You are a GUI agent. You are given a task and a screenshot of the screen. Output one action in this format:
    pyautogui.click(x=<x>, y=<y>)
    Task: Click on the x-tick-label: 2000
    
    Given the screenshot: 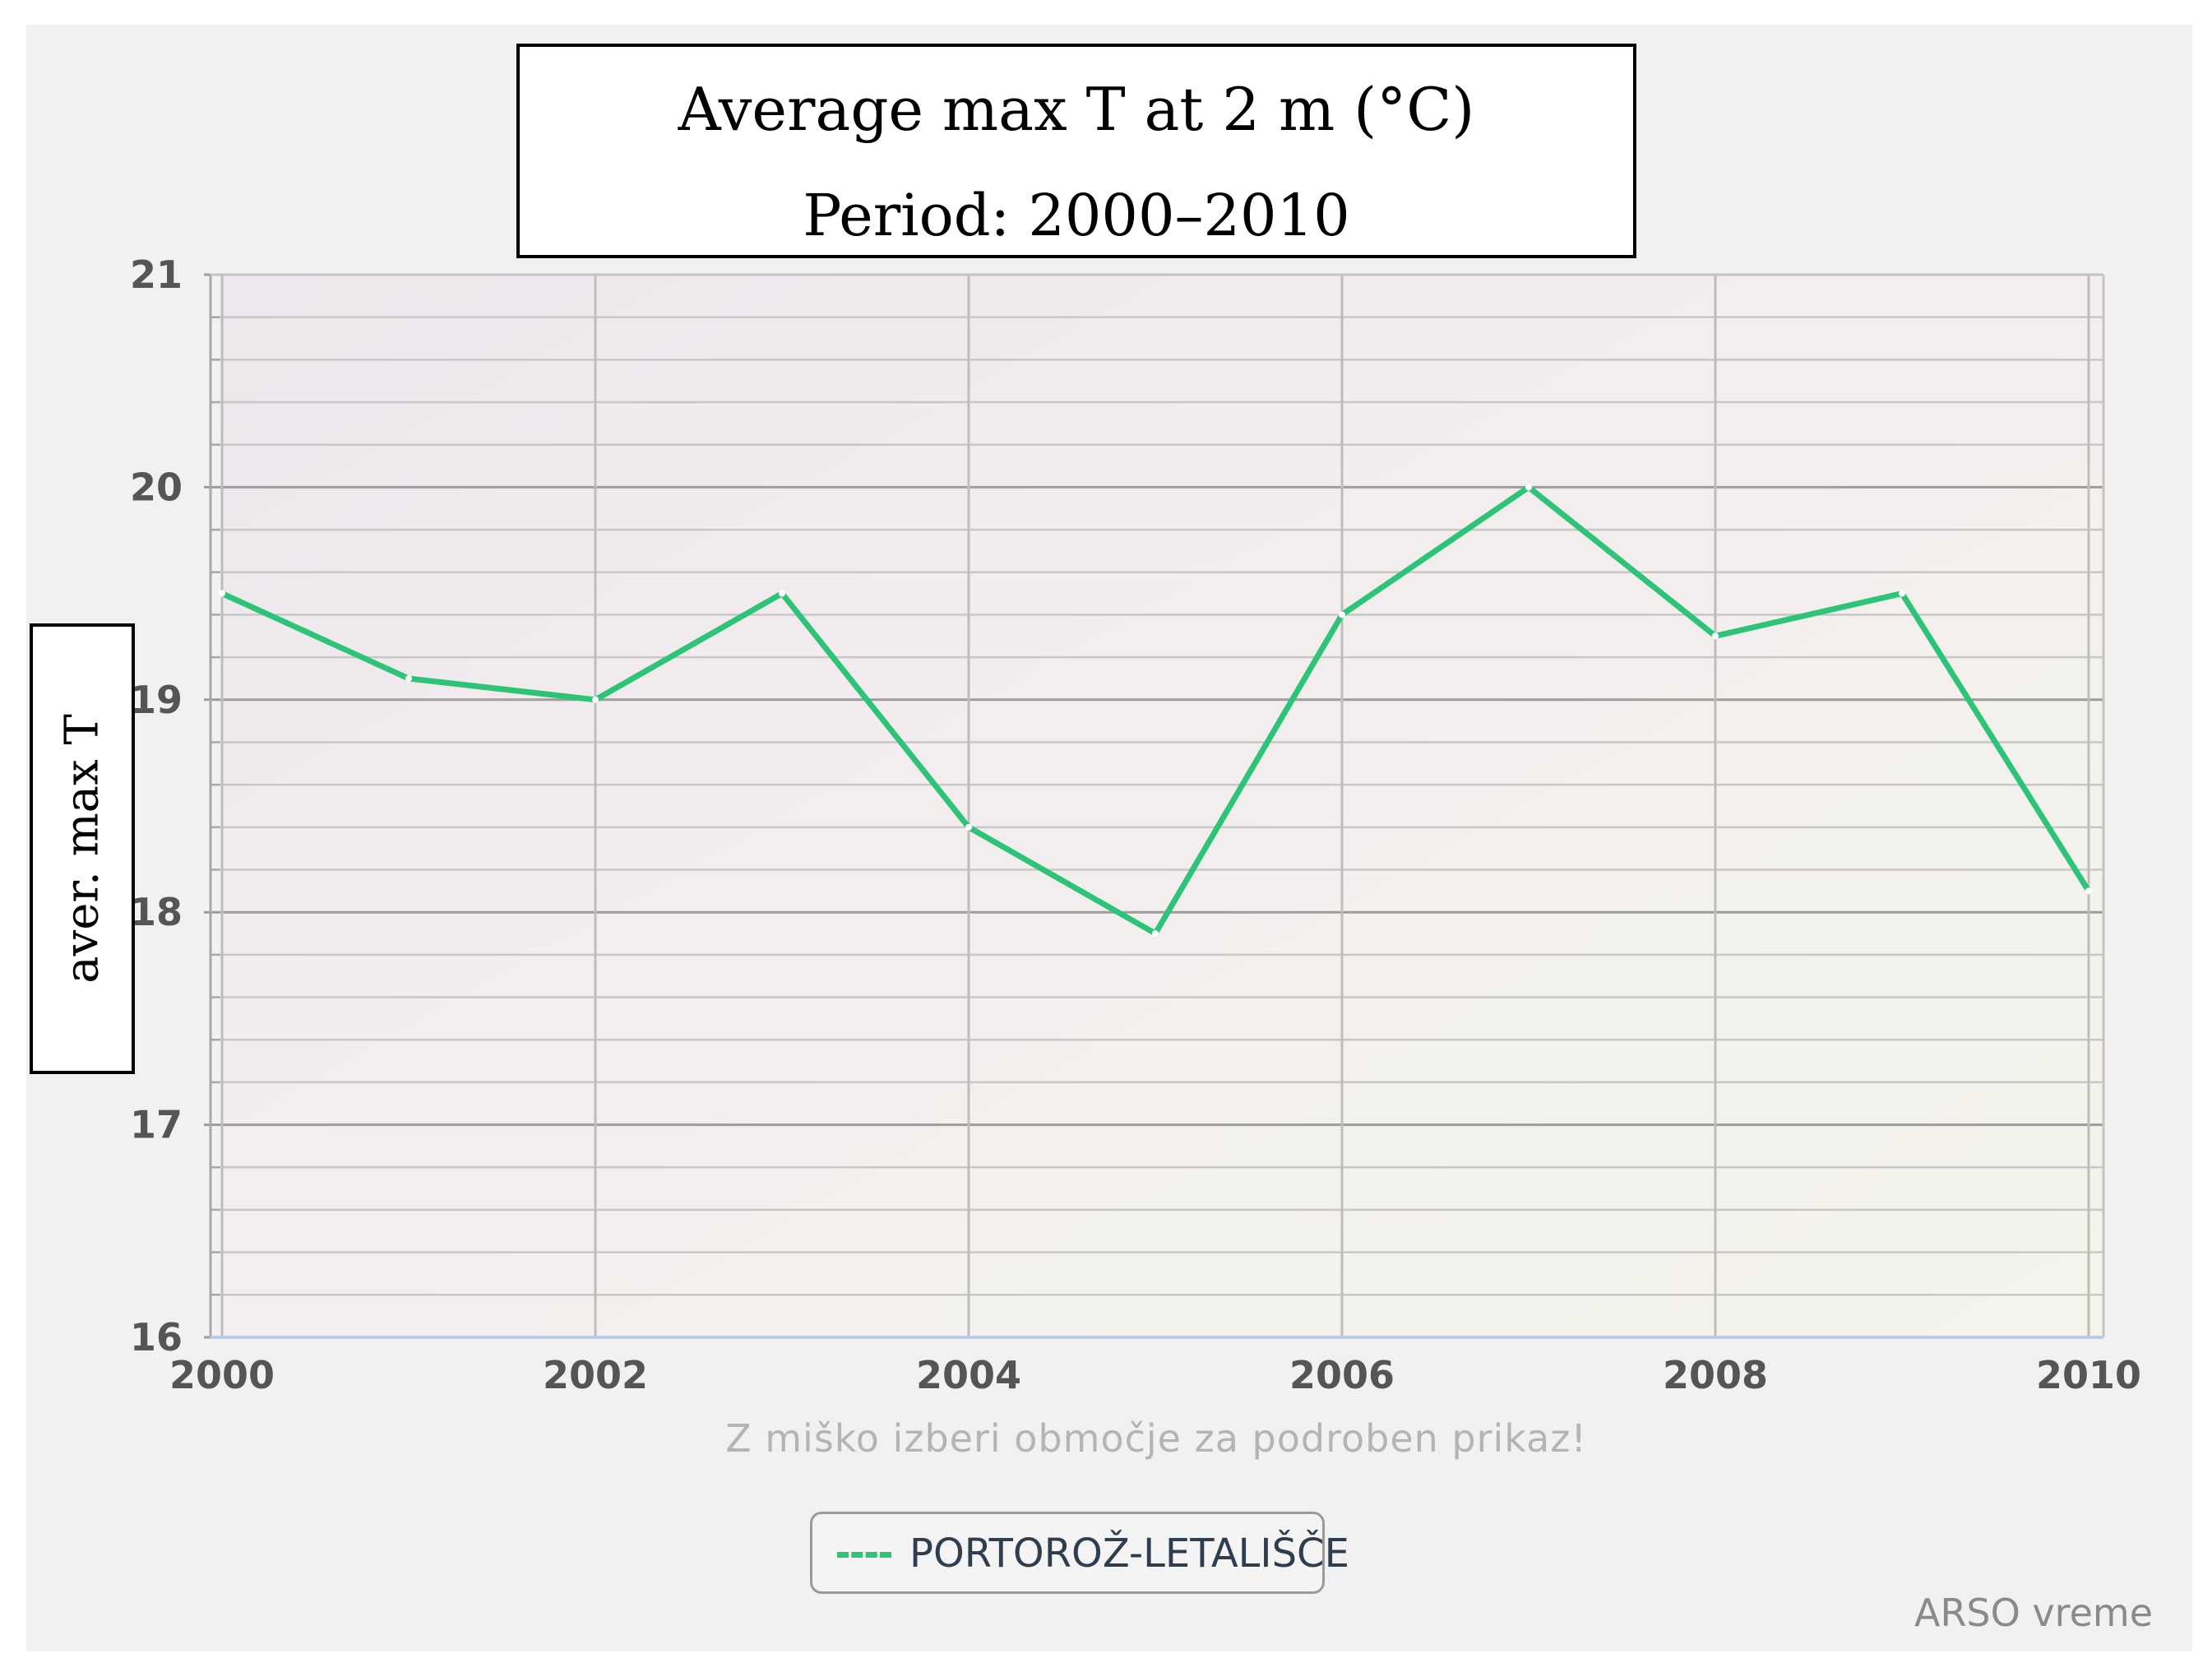 What is the action you would take?
    pyautogui.click(x=222, y=1375)
    